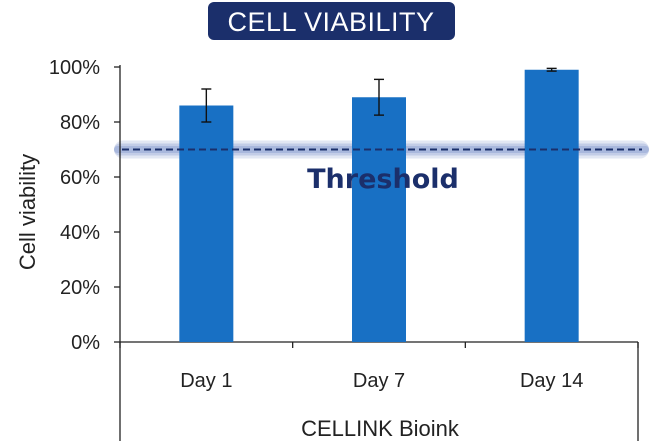 The width and height of the screenshot is (662, 441). I want to click on y-axis-title: Cell viability, so click(27, 212).